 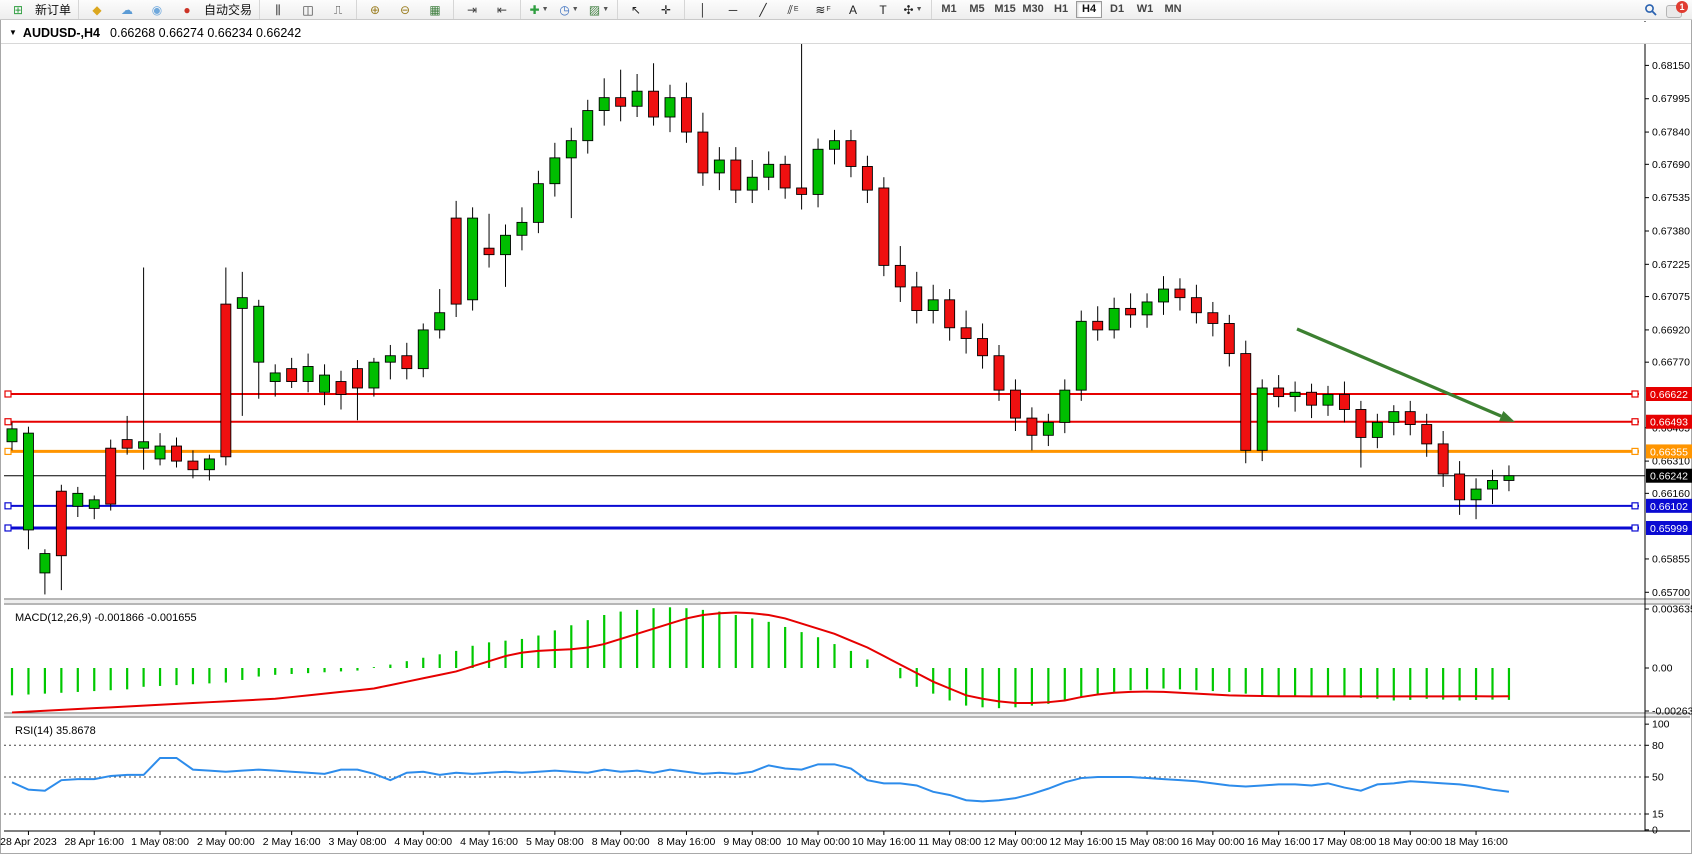 I want to click on trendline-button: ╱, so click(x=763, y=9).